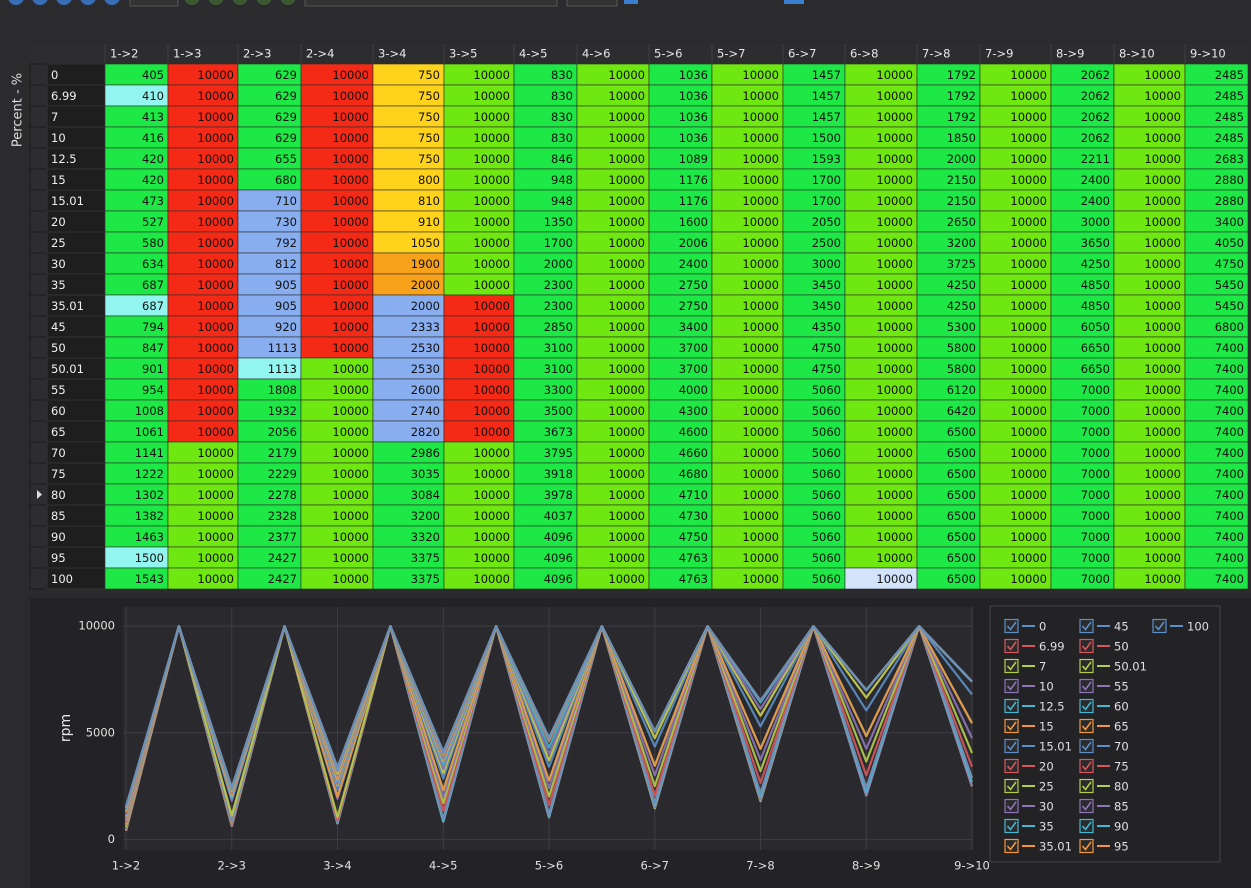 This screenshot has width=1251, height=888. I want to click on cell-value: 2062, so click(1095, 75).